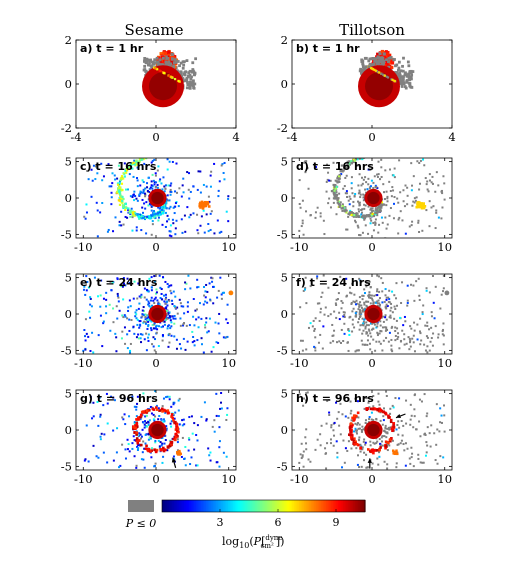 The width and height of the screenshot is (510, 570). What do you see at coordinates (75, 137) in the screenshot?
I see `panel-a-xtick-label: -4` at bounding box center [75, 137].